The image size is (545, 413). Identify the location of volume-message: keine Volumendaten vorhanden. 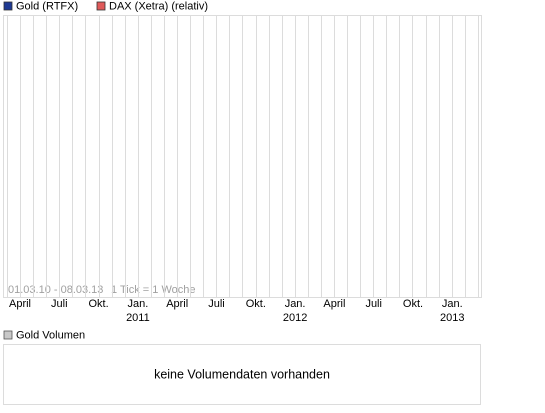
(242, 374).